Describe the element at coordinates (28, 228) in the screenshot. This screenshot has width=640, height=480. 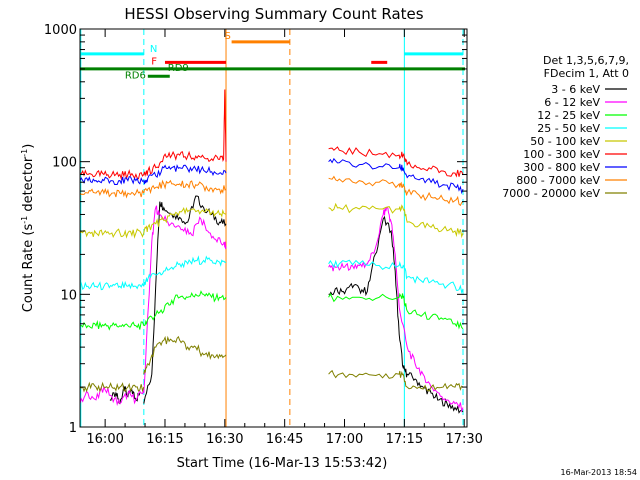
I see `y-axis-label: Count Rate (s-1 detector-1)` at that location.